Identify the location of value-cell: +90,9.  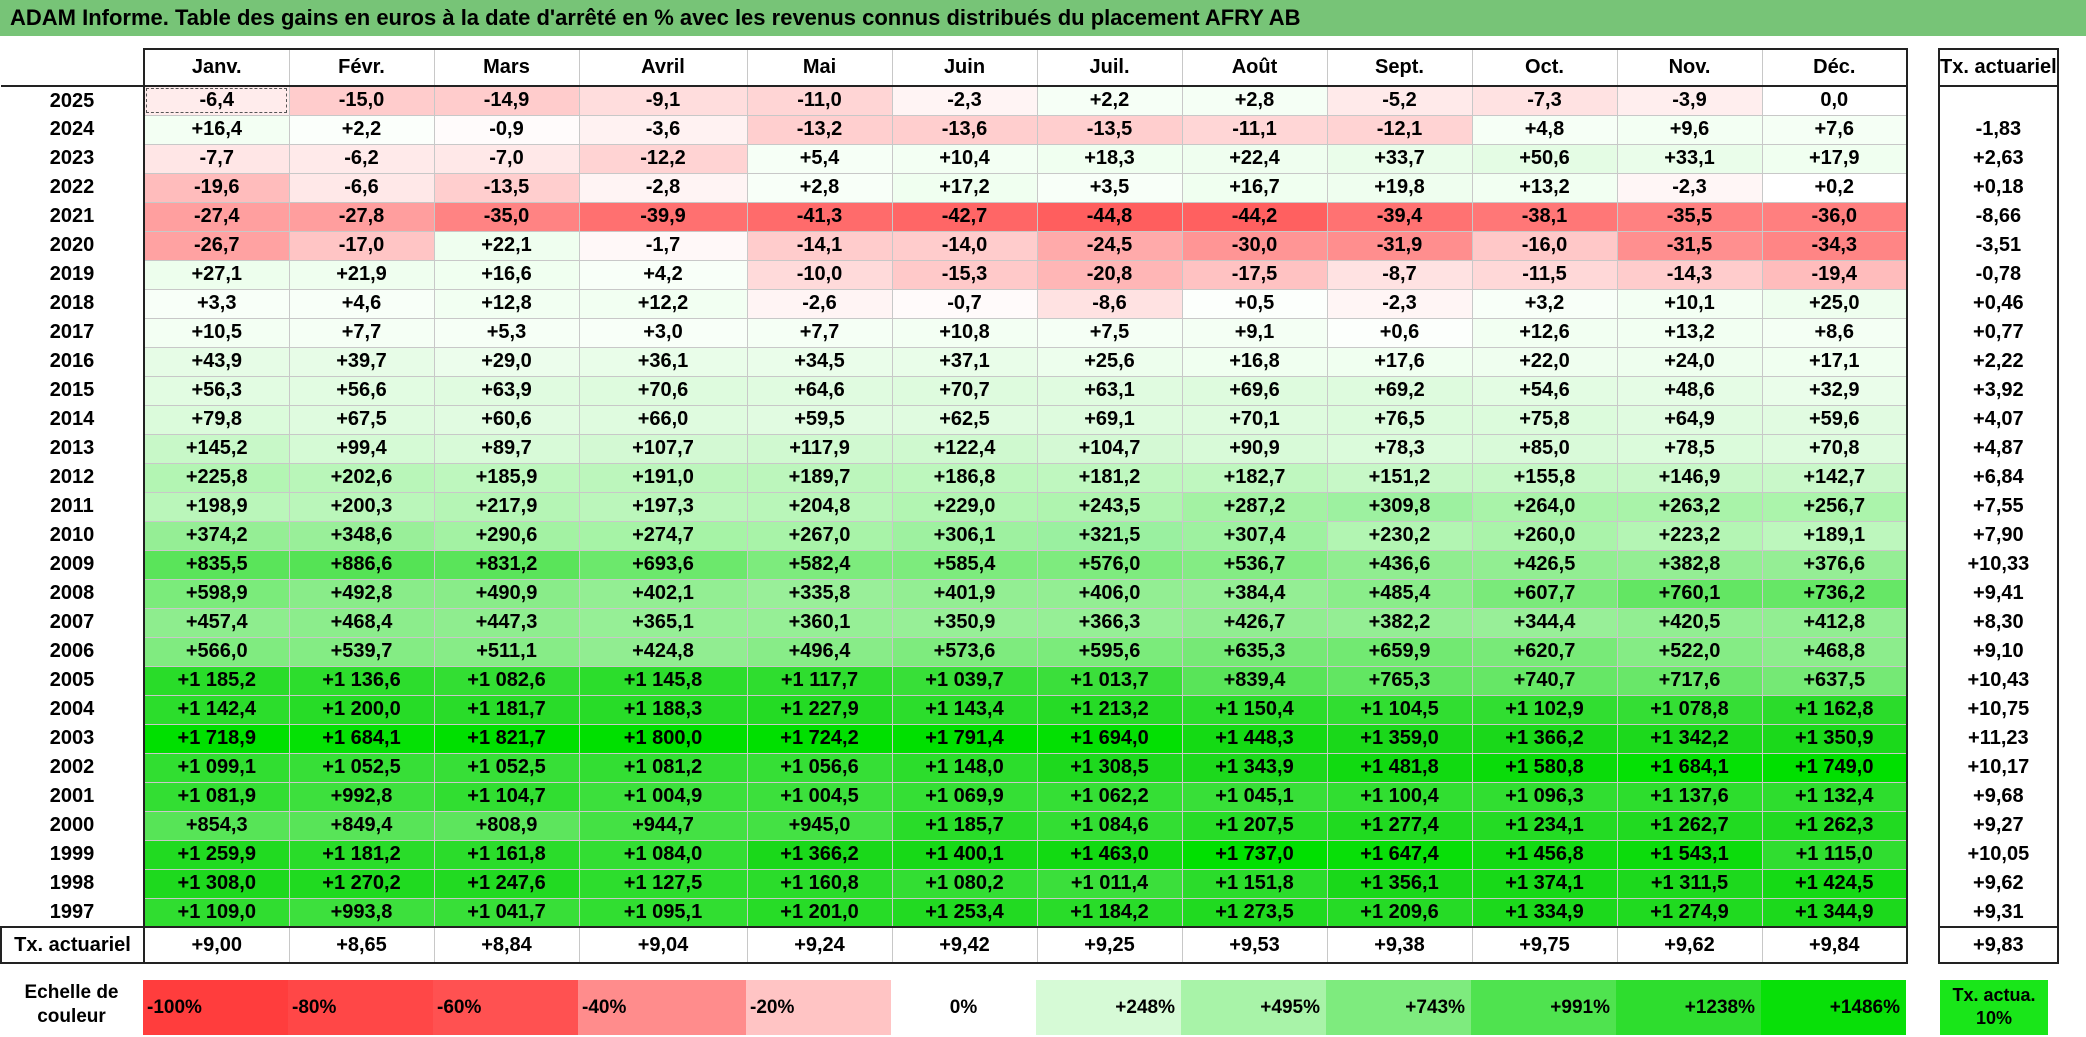
(1254, 448).